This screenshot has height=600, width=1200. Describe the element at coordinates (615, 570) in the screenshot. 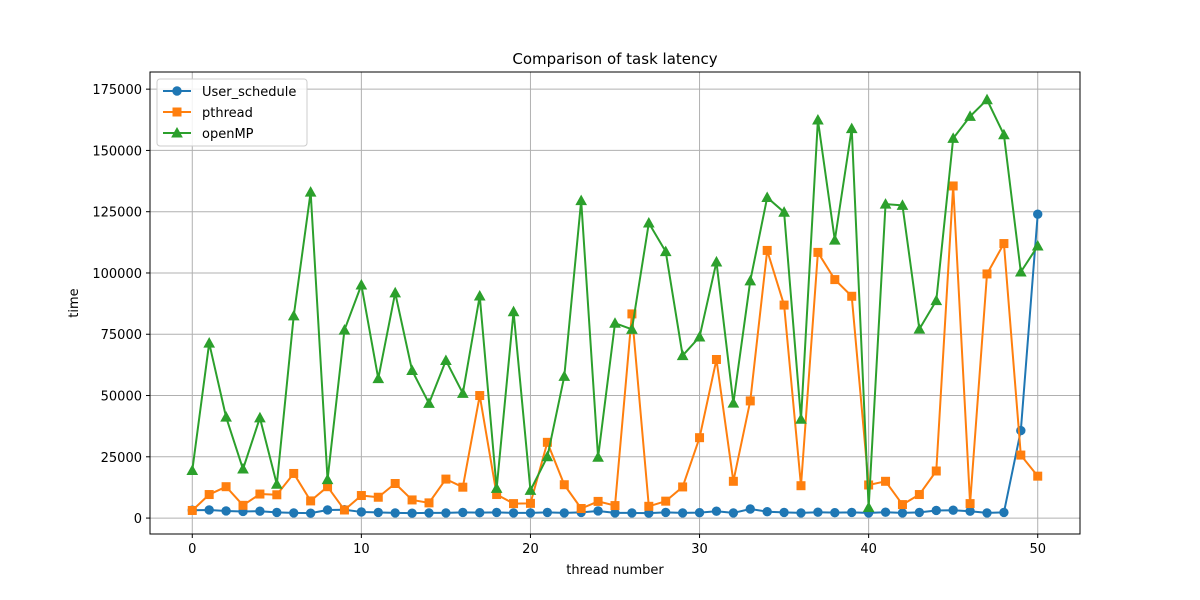

I see `x-axis-title: thread number` at that location.